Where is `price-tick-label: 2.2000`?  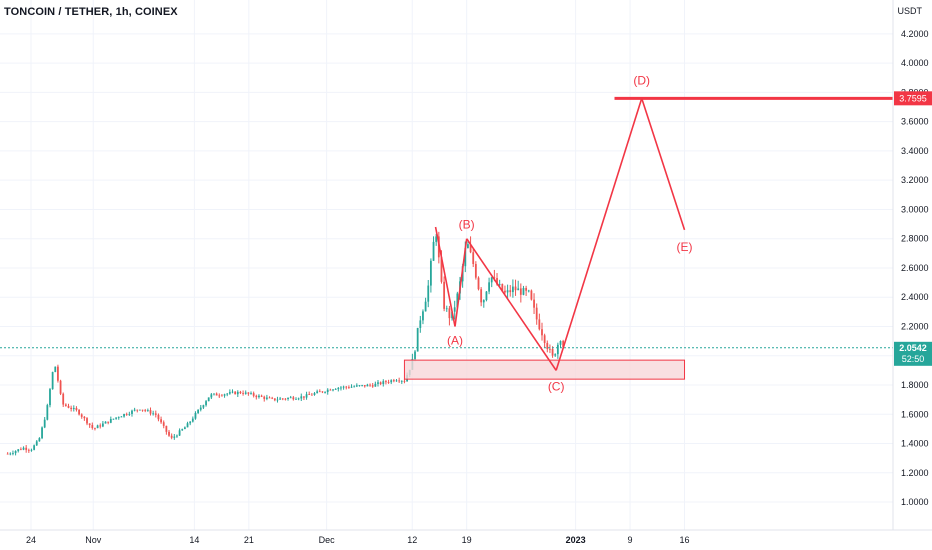
price-tick-label: 2.2000 is located at coordinates (915, 326).